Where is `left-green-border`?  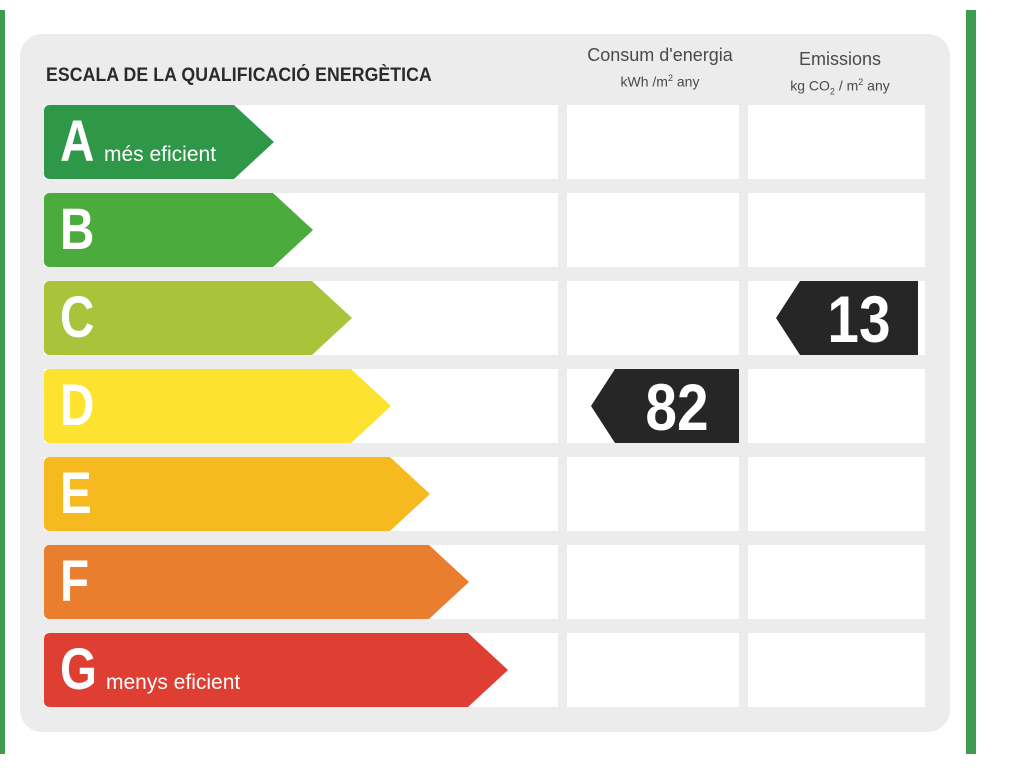
left-green-border is located at coordinates (2, 382).